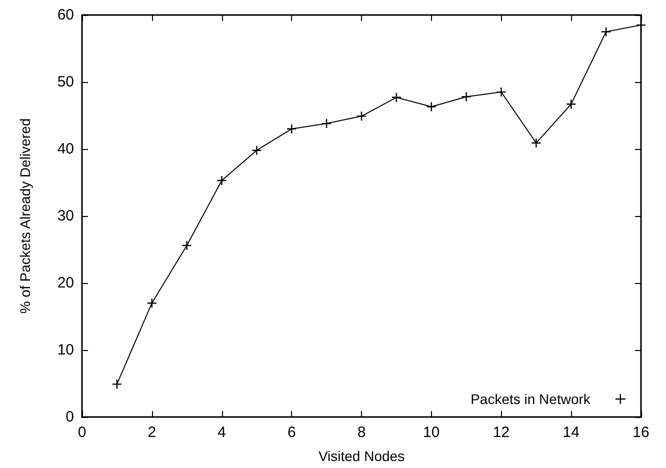 This screenshot has width=666, height=468. What do you see at coordinates (531, 399) in the screenshot?
I see `legend-label: Packets in Network` at bounding box center [531, 399].